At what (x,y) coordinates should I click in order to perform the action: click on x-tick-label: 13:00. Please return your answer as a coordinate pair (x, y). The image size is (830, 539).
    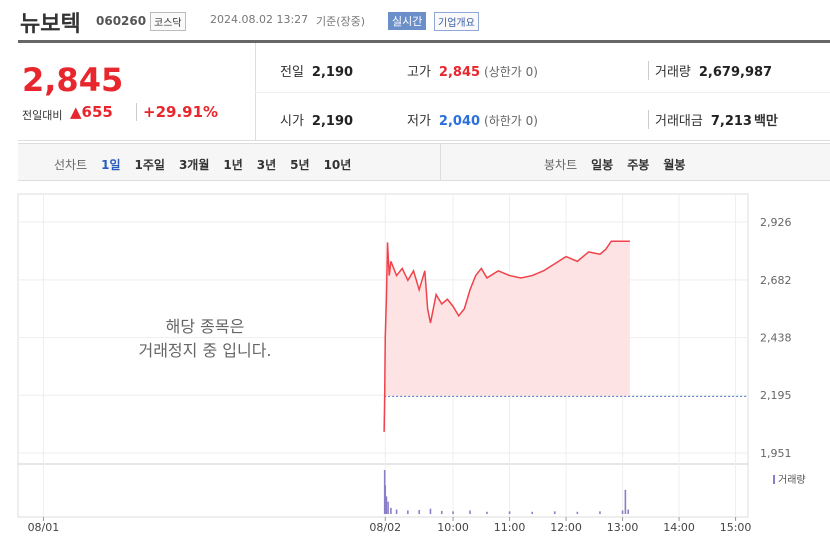
    Looking at the image, I should click on (623, 527).